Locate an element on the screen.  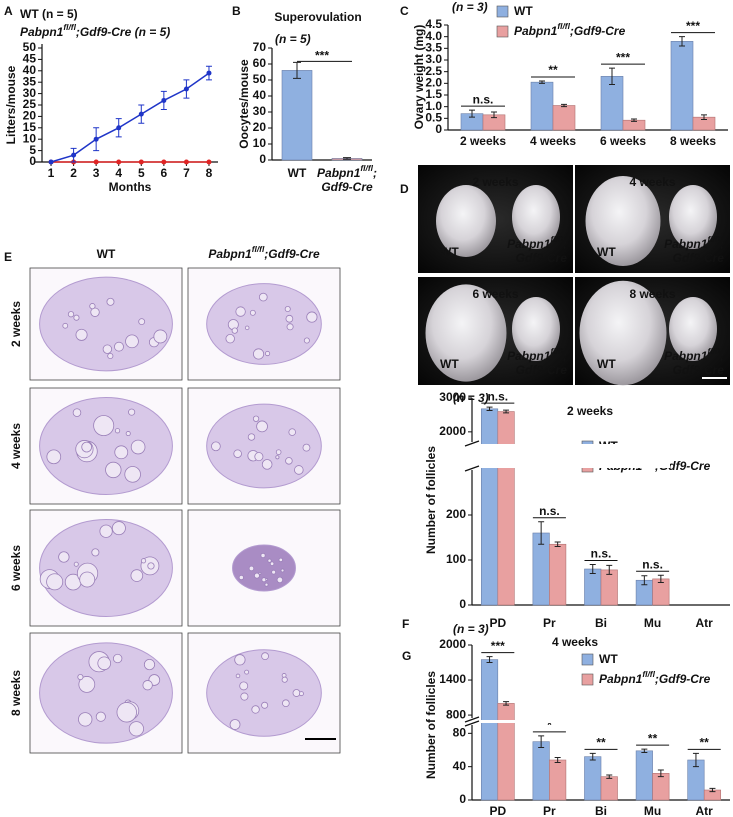
y-tick-label: 80 is located at coordinates (460, 733).